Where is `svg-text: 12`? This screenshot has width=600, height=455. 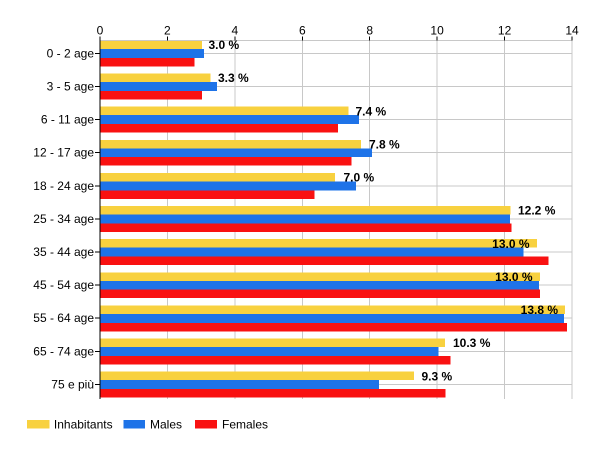 svg-text: 12 is located at coordinates (505, 31).